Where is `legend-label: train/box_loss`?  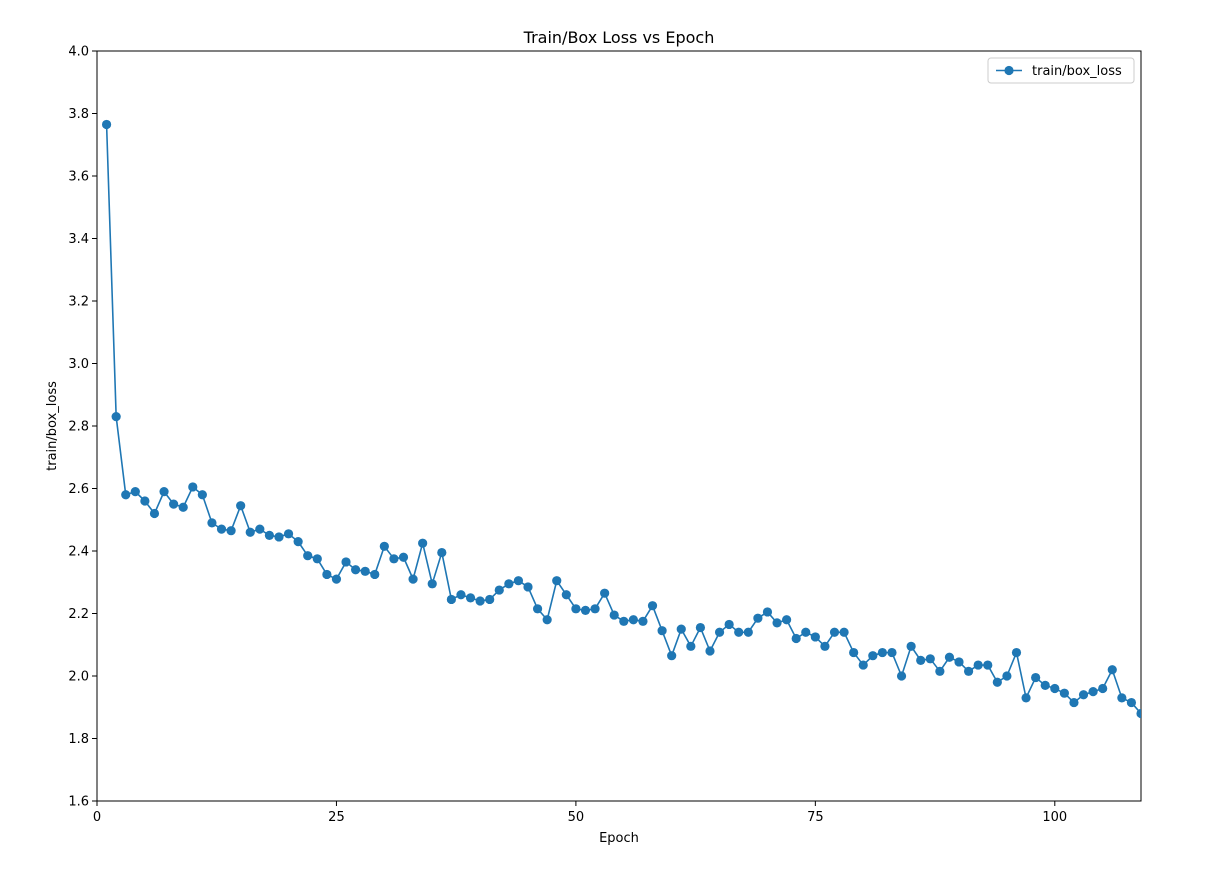 legend-label: train/box_loss is located at coordinates (1077, 71).